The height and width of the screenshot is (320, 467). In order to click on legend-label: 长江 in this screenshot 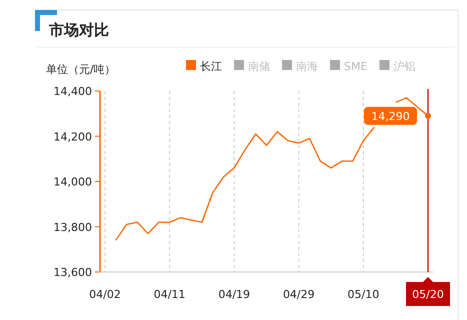, I will do `click(211, 66)`.